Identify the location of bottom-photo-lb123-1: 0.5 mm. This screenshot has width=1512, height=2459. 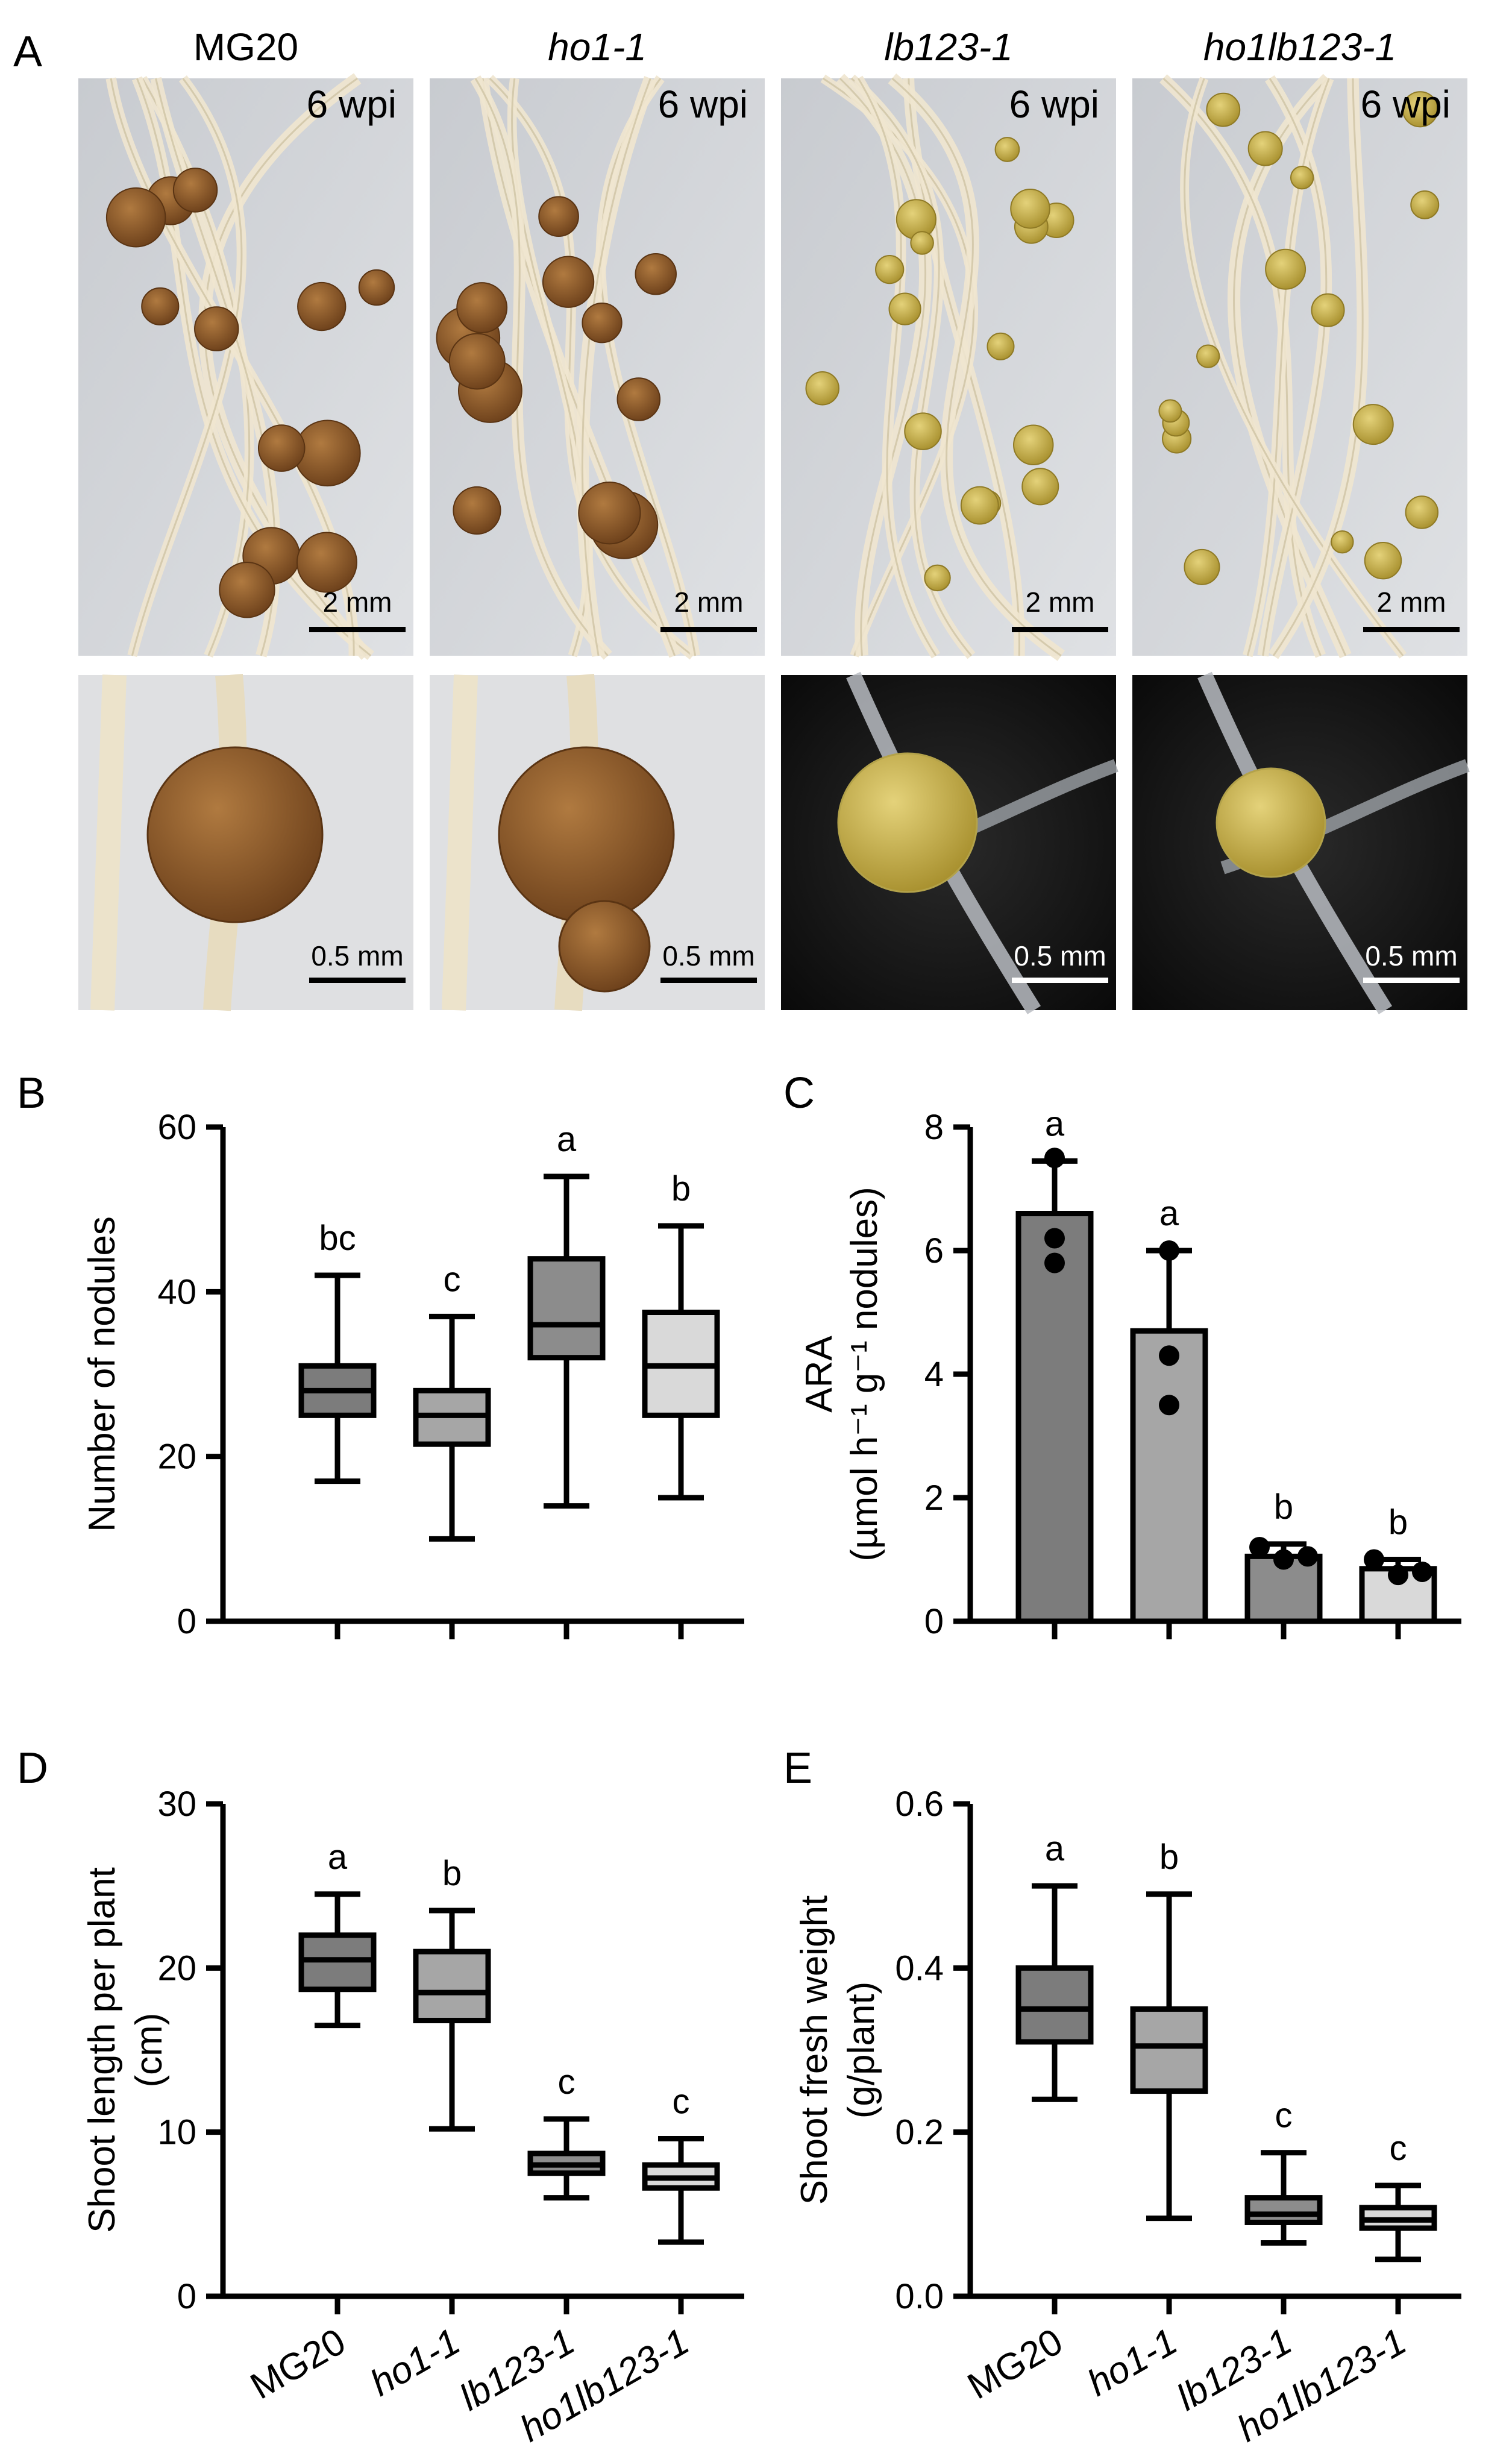
(949, 842).